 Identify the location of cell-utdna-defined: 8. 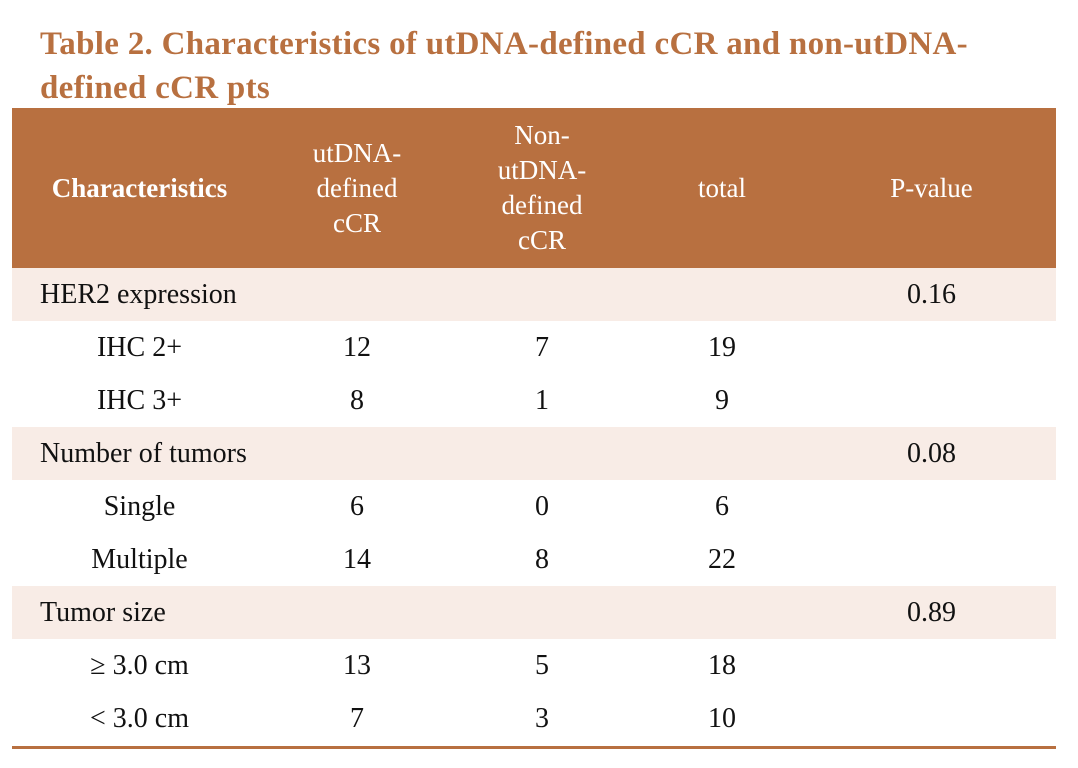
(357, 400).